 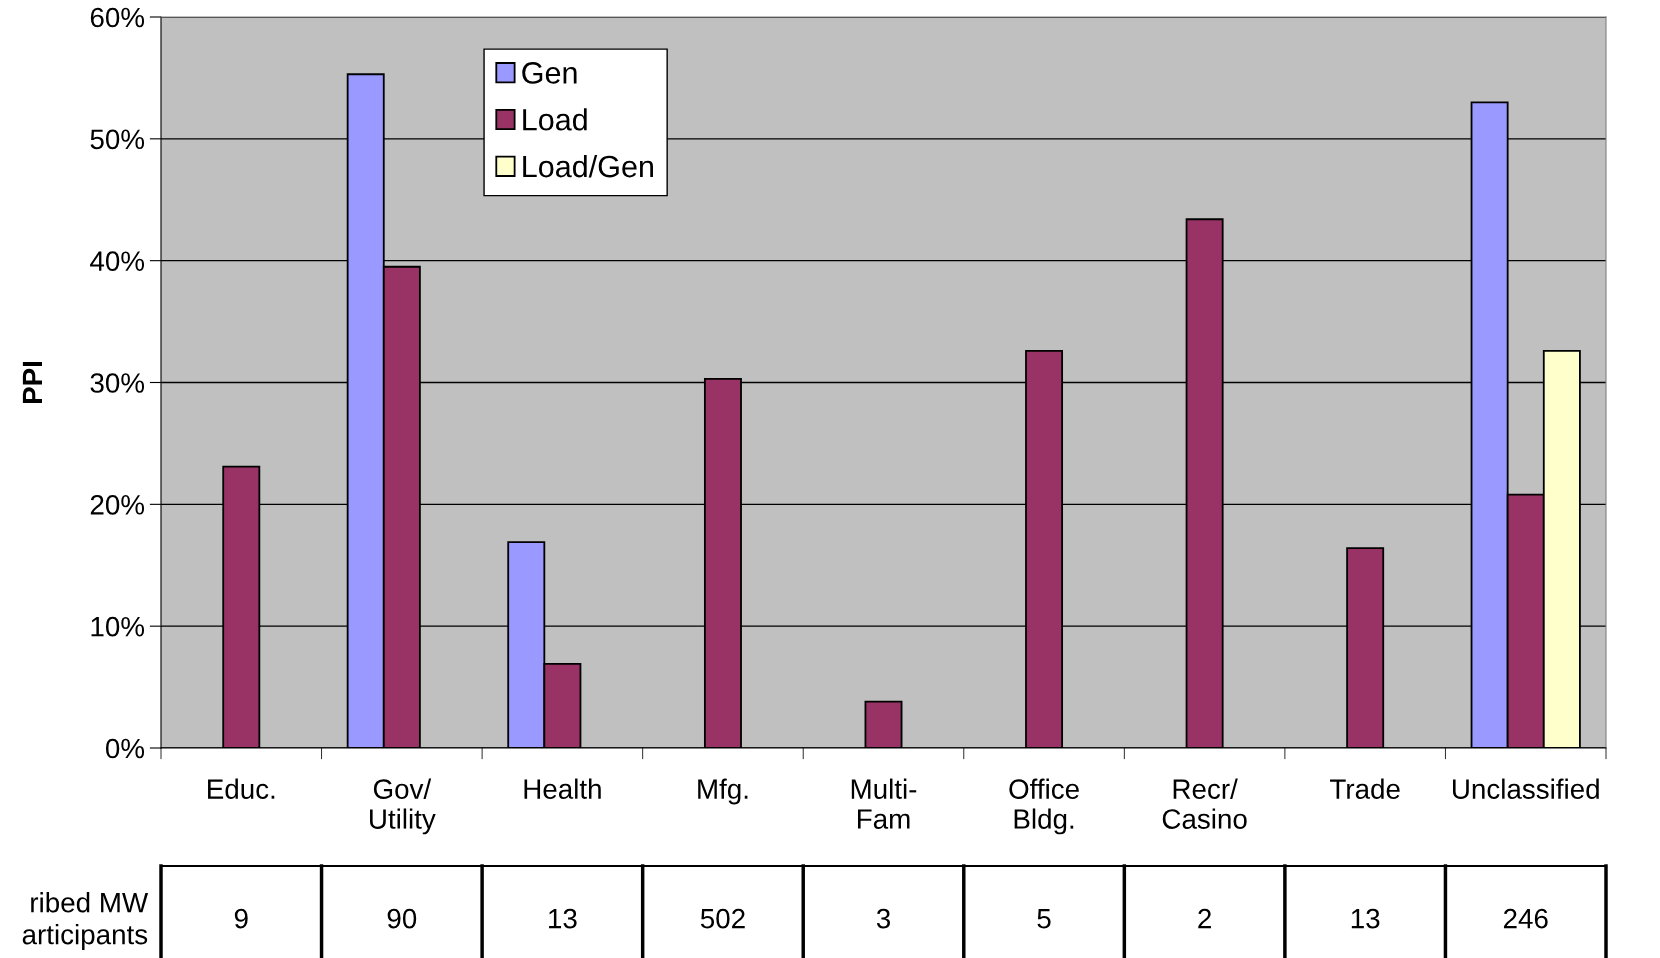 What do you see at coordinates (1044, 806) in the screenshot?
I see `x-tick-label: Office Bldg.` at bounding box center [1044, 806].